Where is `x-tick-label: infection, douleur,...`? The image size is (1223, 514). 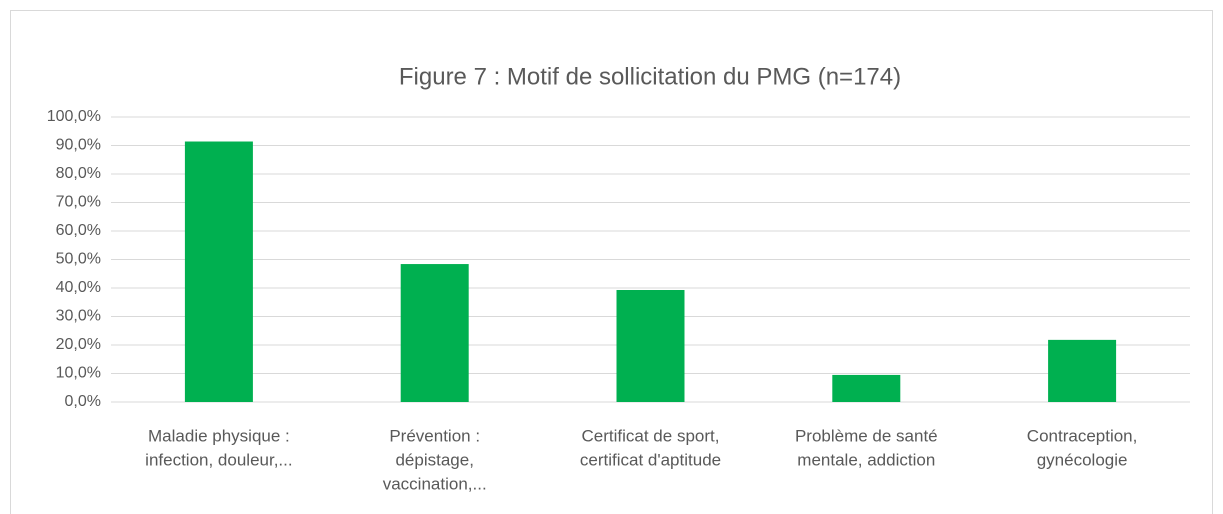 x-tick-label: infection, douleur,... is located at coordinates (218, 459).